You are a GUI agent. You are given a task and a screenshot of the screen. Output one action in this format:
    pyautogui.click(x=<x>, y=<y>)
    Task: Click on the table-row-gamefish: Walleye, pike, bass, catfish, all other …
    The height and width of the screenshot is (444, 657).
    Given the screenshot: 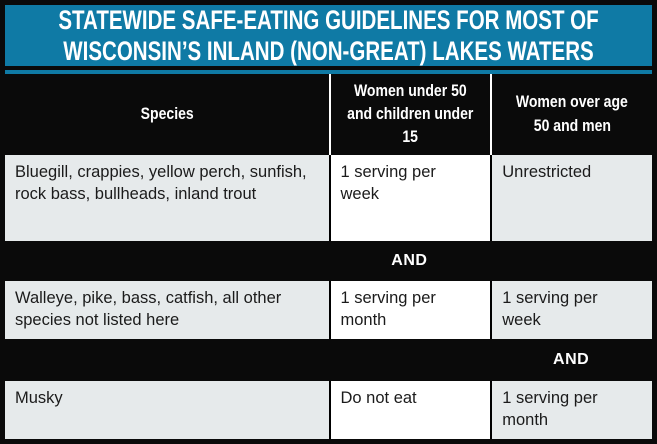 What is the action you would take?
    pyautogui.click(x=328, y=310)
    